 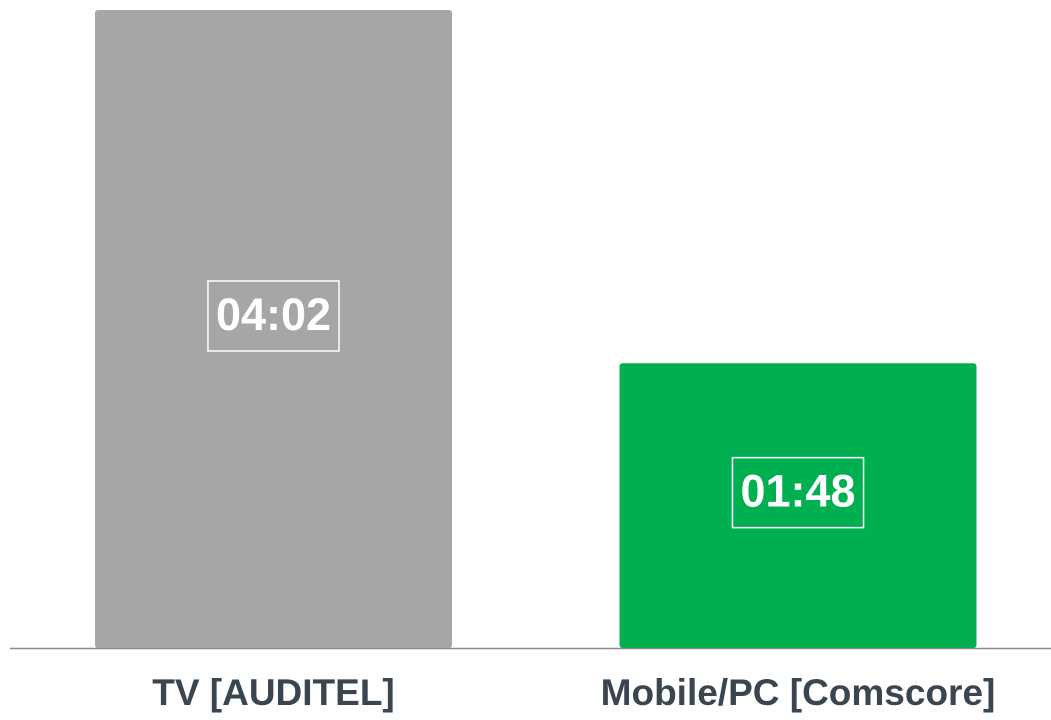 I want to click on value-label: 04:02, so click(x=273, y=314).